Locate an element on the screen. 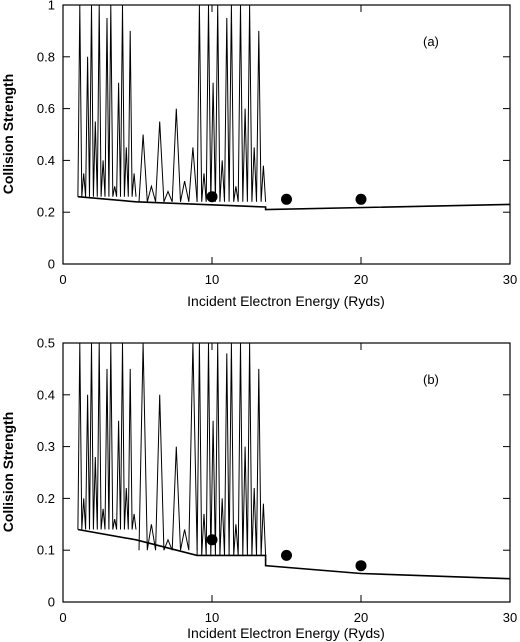  y-tick-label: 0.8 is located at coordinates (46, 56).